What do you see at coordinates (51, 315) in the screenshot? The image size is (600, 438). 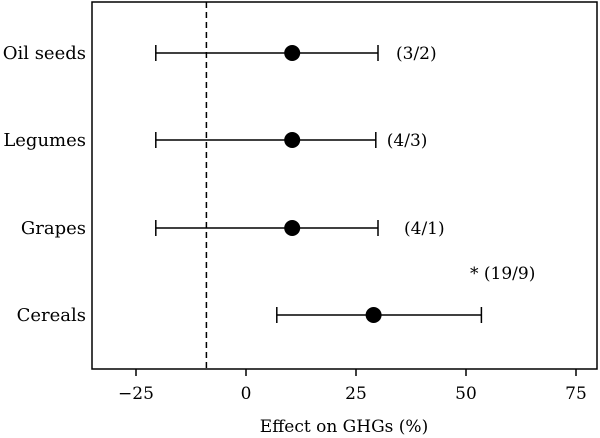 I see `category-label: Cereals` at bounding box center [51, 315].